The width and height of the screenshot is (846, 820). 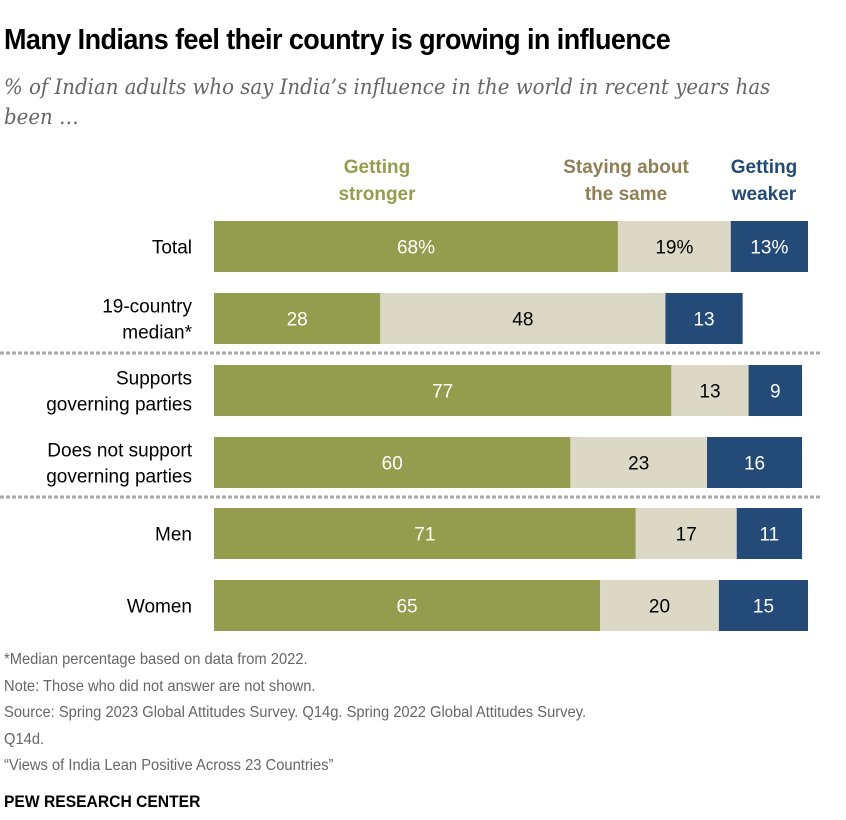 I want to click on data-label: 9, so click(x=775, y=392).